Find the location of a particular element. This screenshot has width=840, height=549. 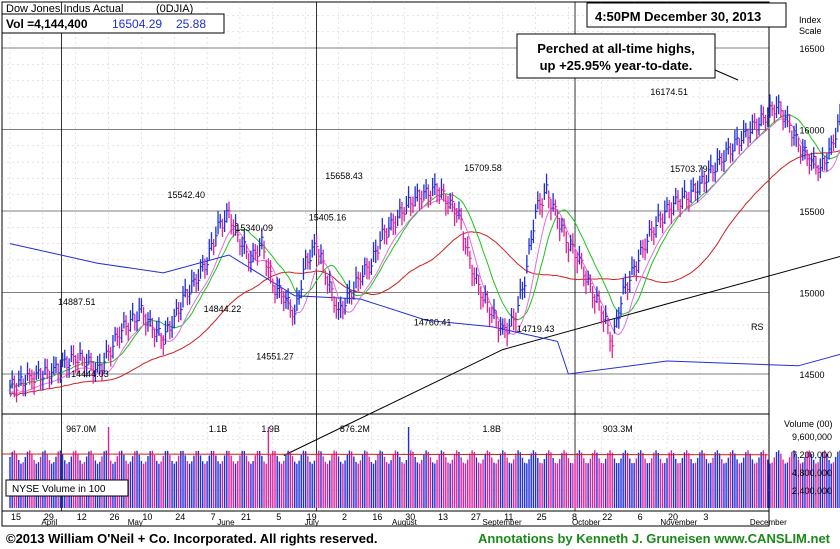

price-readout: 16504.29 is located at coordinates (137, 24).